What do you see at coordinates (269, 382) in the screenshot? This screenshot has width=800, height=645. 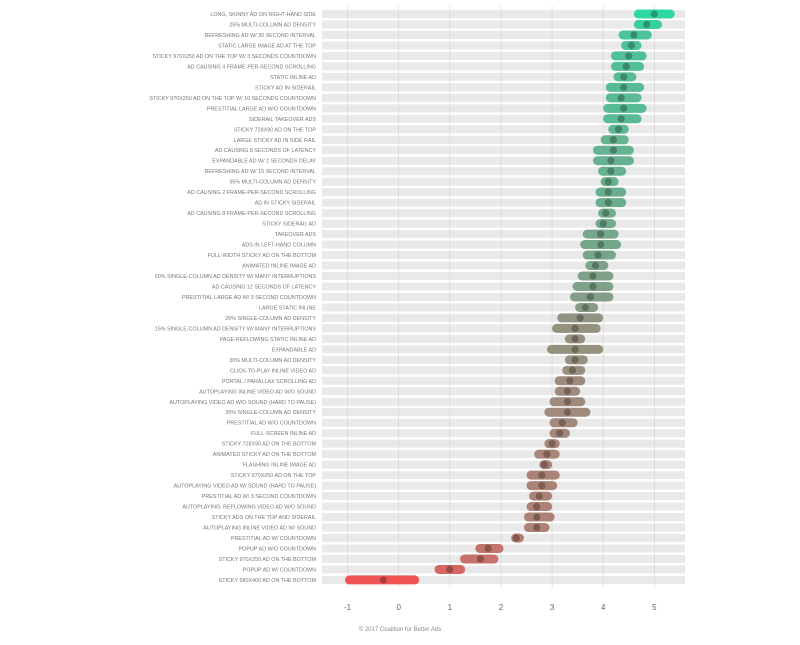 I see `row-label: PORTAL / PARALLAX SCROLLING AD` at bounding box center [269, 382].